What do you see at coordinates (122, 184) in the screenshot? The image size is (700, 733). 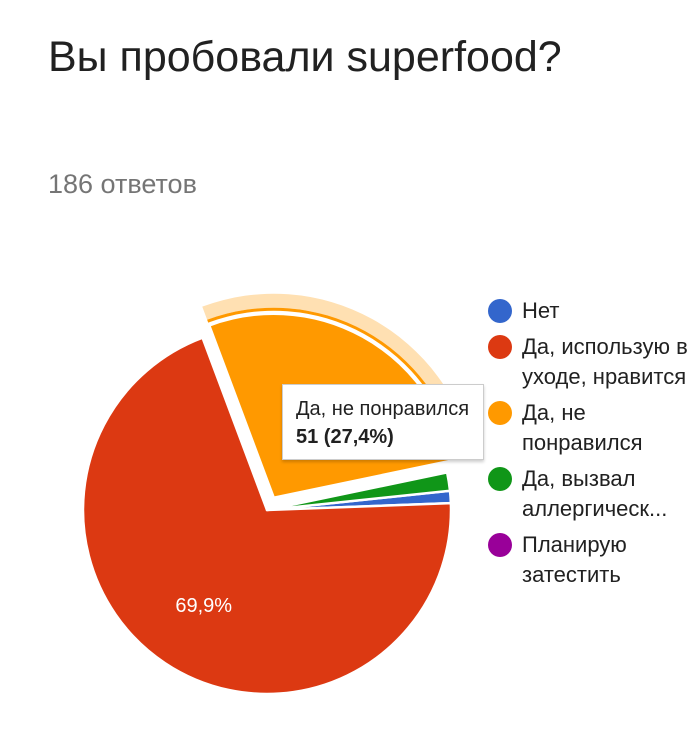 I see `response-count: 186 ответов` at bounding box center [122, 184].